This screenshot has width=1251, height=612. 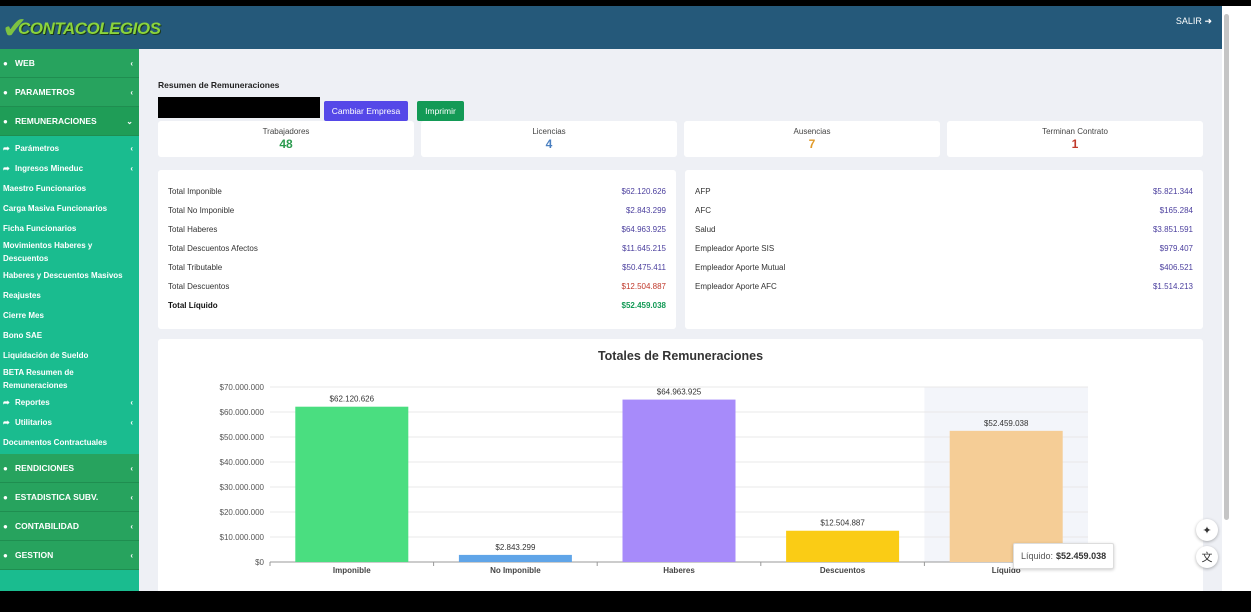 What do you see at coordinates (679, 480) in the screenshot?
I see `bar-haberes` at bounding box center [679, 480].